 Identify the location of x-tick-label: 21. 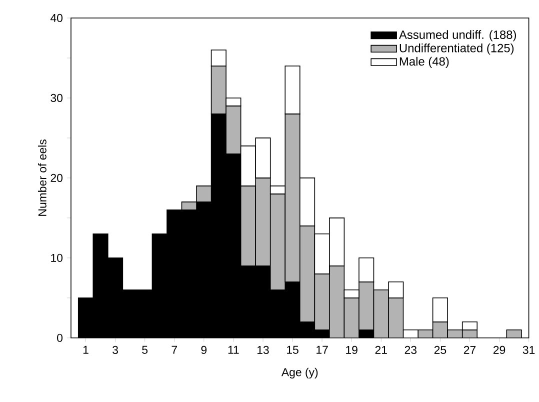
(381, 350).